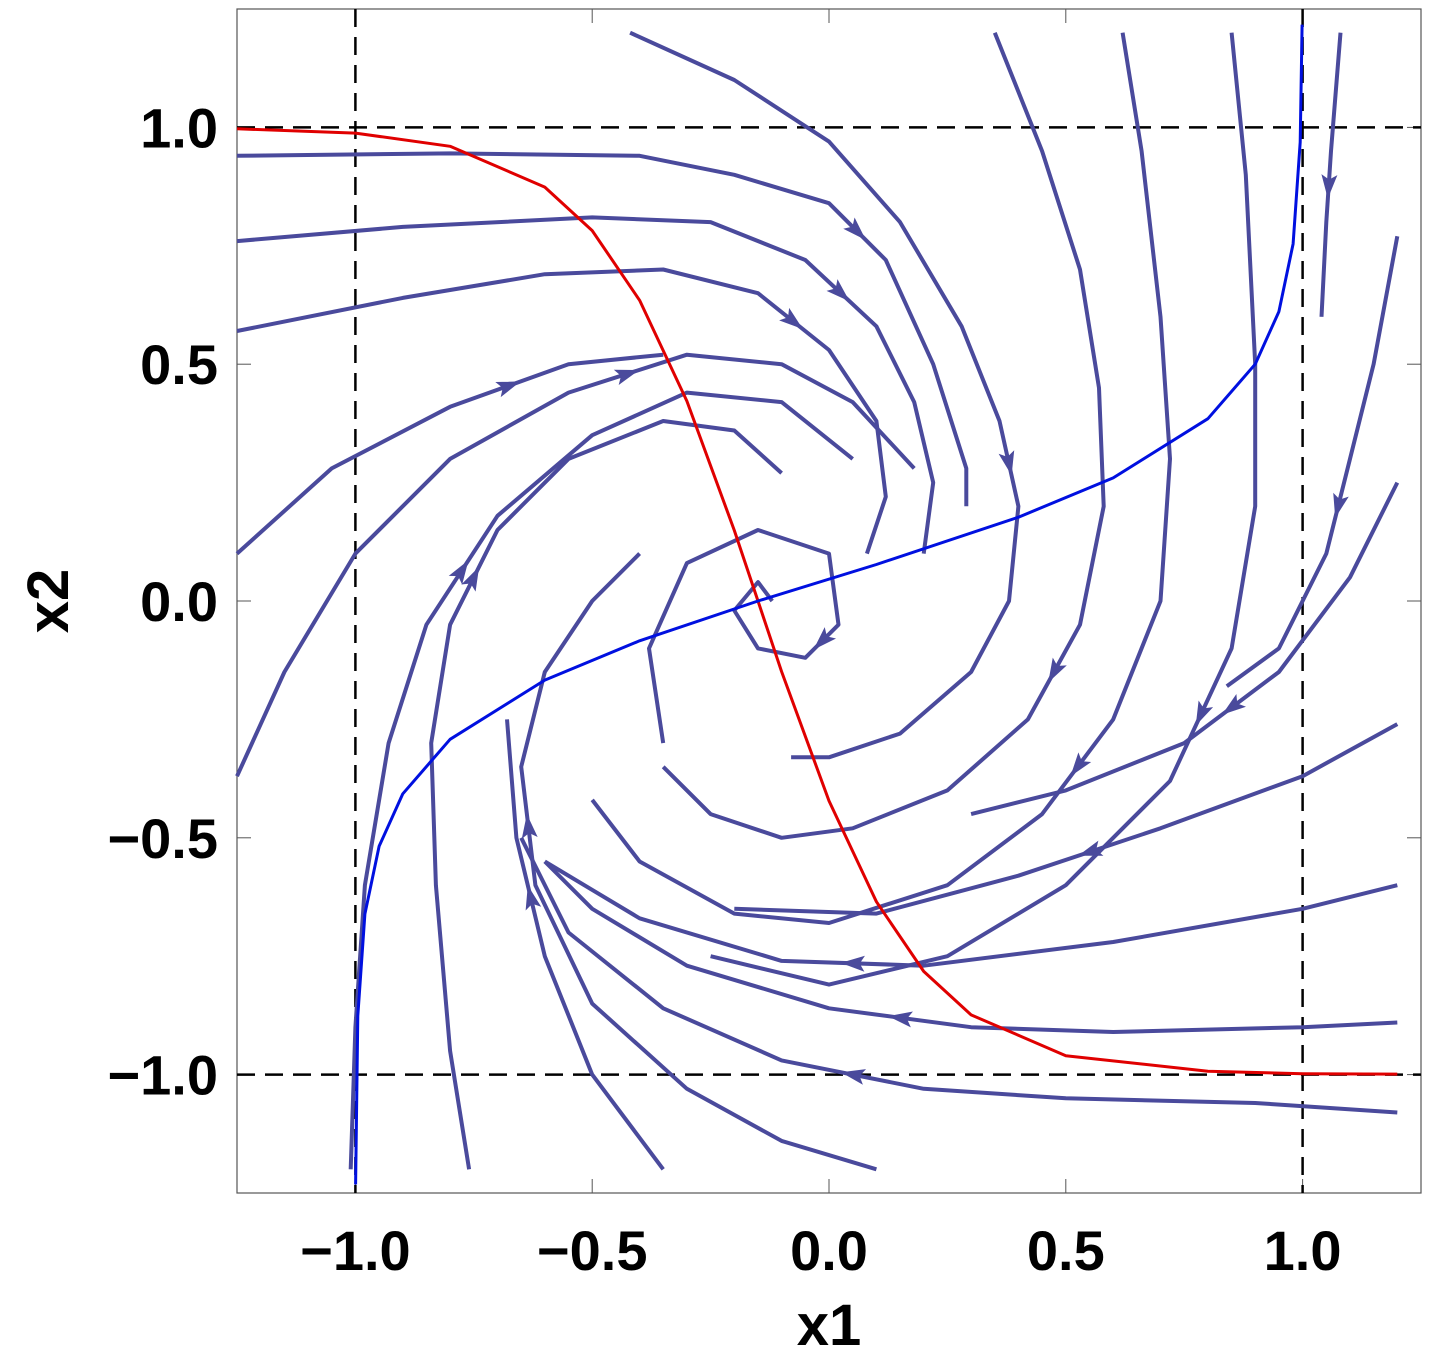  Describe the element at coordinates (179, 127) in the screenshot. I see `y-tick-label: 1.0` at that location.